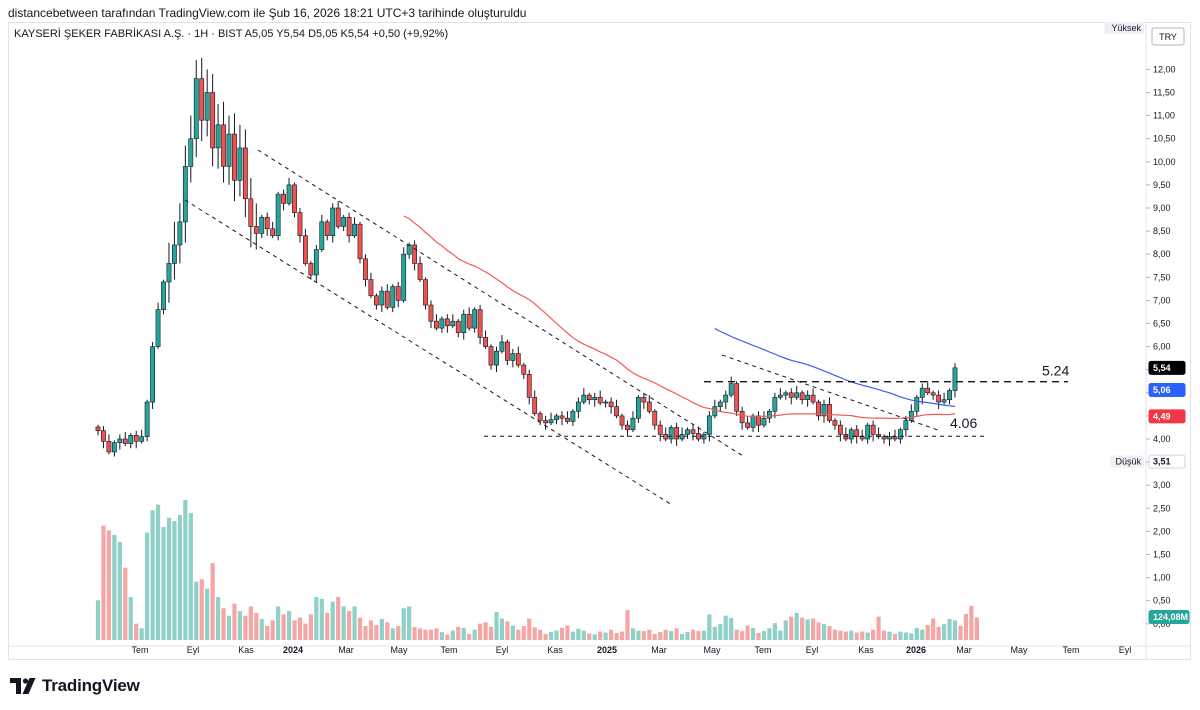 This screenshot has width=1200, height=710. What do you see at coordinates (1162, 231) in the screenshot?
I see `y-tick-label: 8,50` at bounding box center [1162, 231].